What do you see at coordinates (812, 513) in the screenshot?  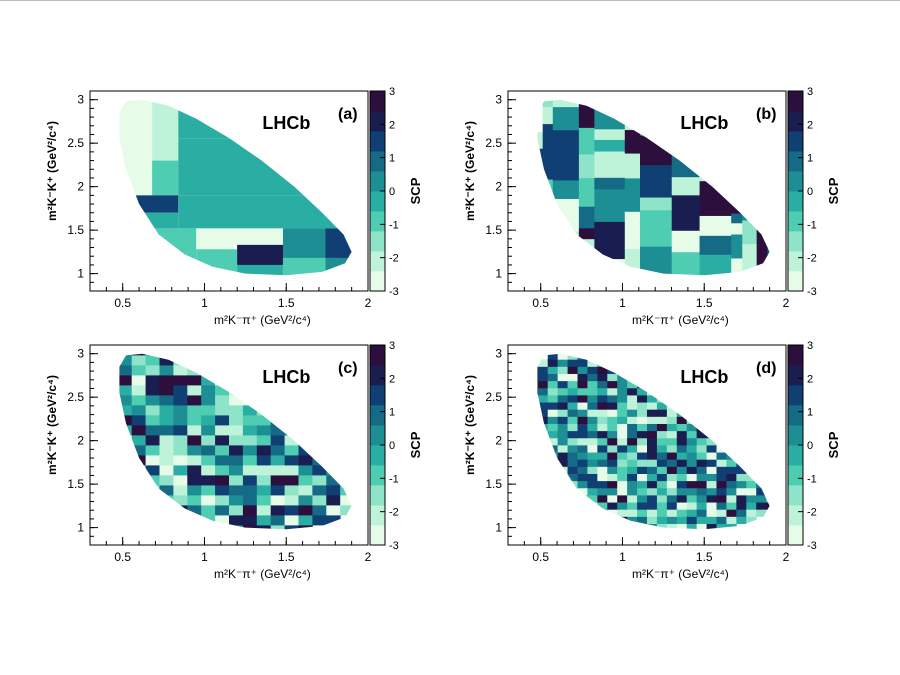 I see `colorbar-tick-label: -2` at bounding box center [812, 513].